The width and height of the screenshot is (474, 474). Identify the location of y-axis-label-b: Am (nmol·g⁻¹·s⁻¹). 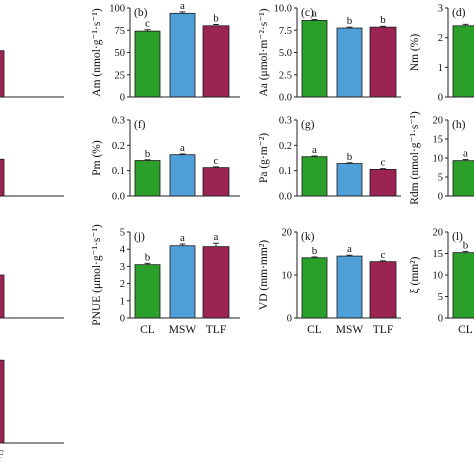
(97, 52).